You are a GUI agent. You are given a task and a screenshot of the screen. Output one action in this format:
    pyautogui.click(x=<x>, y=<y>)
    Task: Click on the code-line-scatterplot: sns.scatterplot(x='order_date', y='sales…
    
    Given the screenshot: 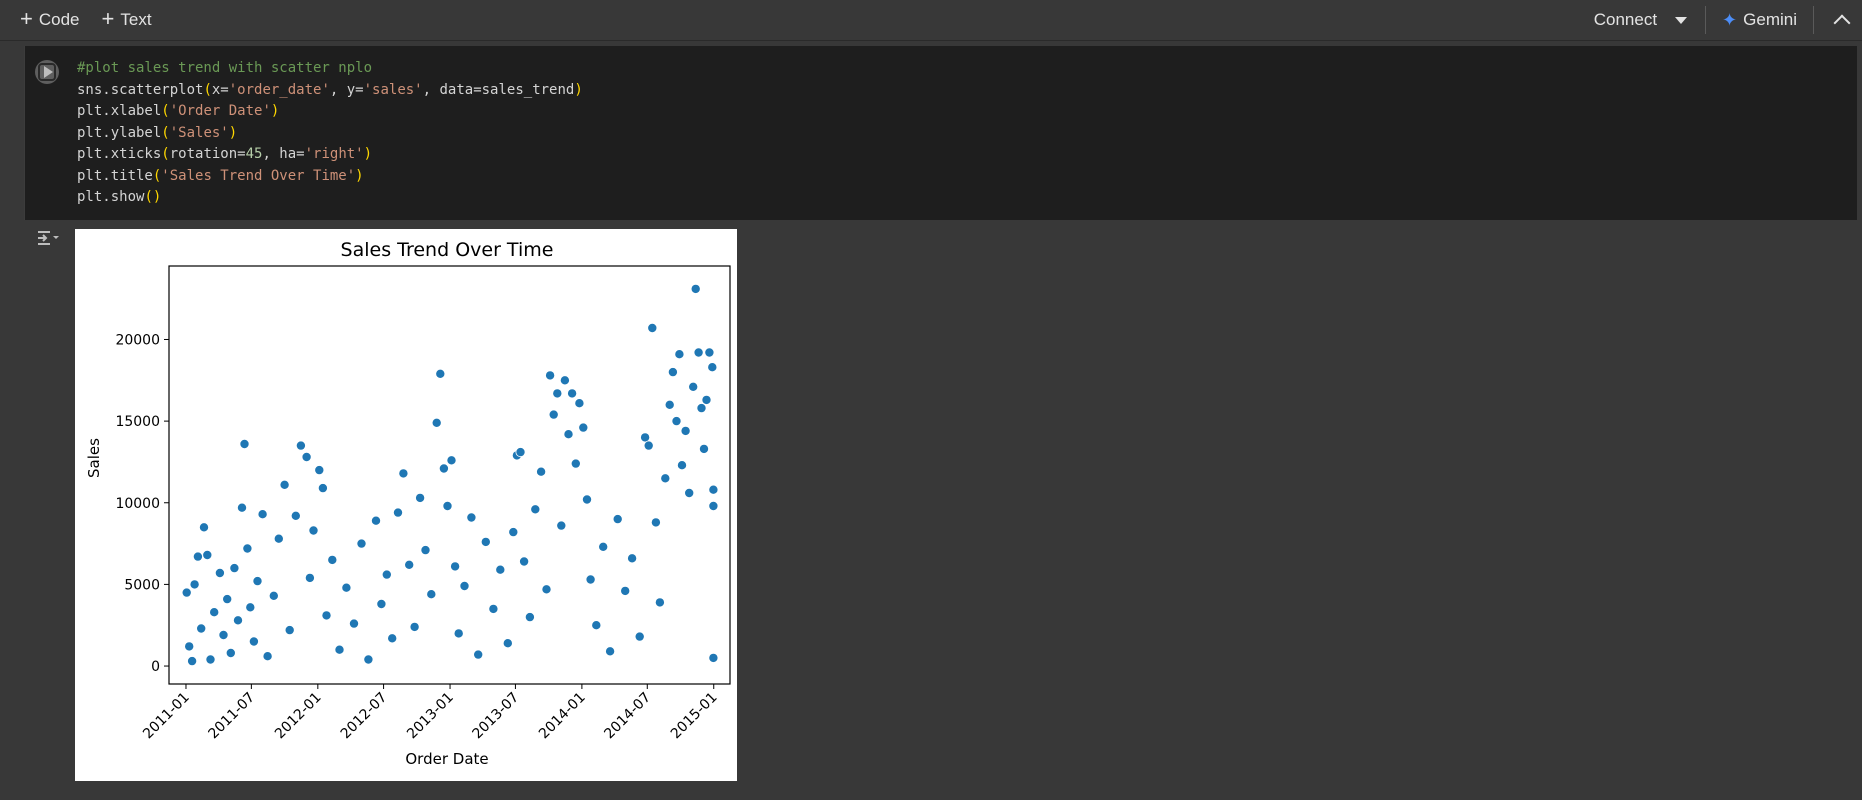 What is the action you would take?
    pyautogui.click(x=330, y=89)
    